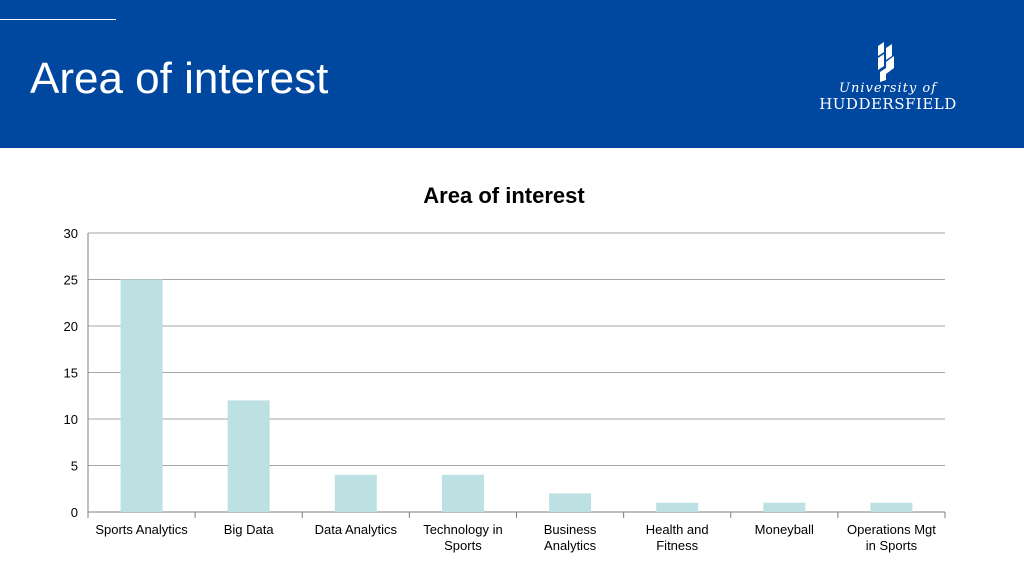 This screenshot has width=1024, height=576. Describe the element at coordinates (462, 493) in the screenshot. I see `bar-technology-in-sports` at that location.